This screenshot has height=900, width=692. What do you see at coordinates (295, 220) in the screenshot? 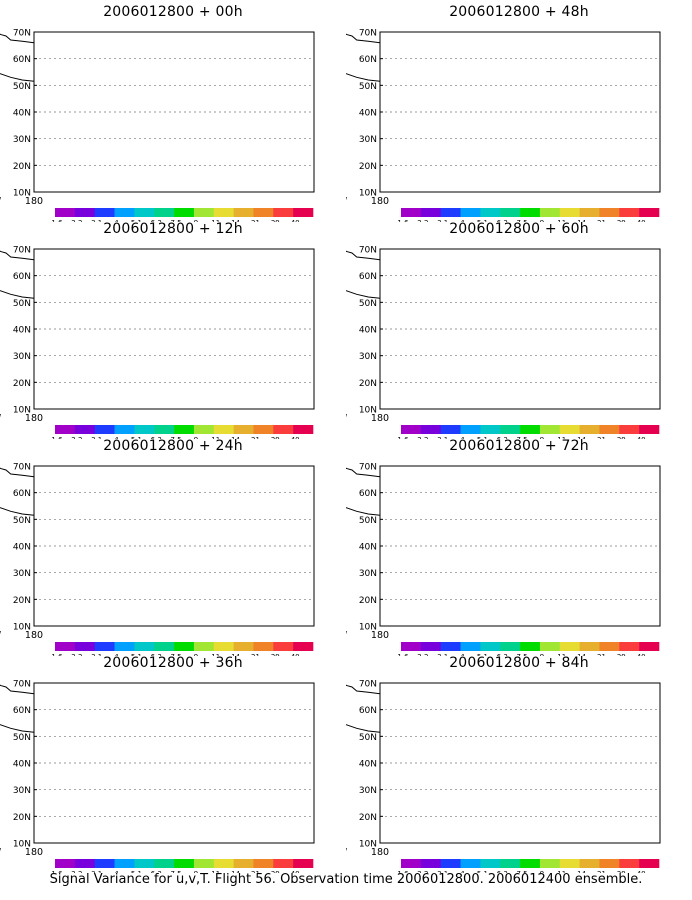
I see `colorbar-label: 40` at bounding box center [295, 220].